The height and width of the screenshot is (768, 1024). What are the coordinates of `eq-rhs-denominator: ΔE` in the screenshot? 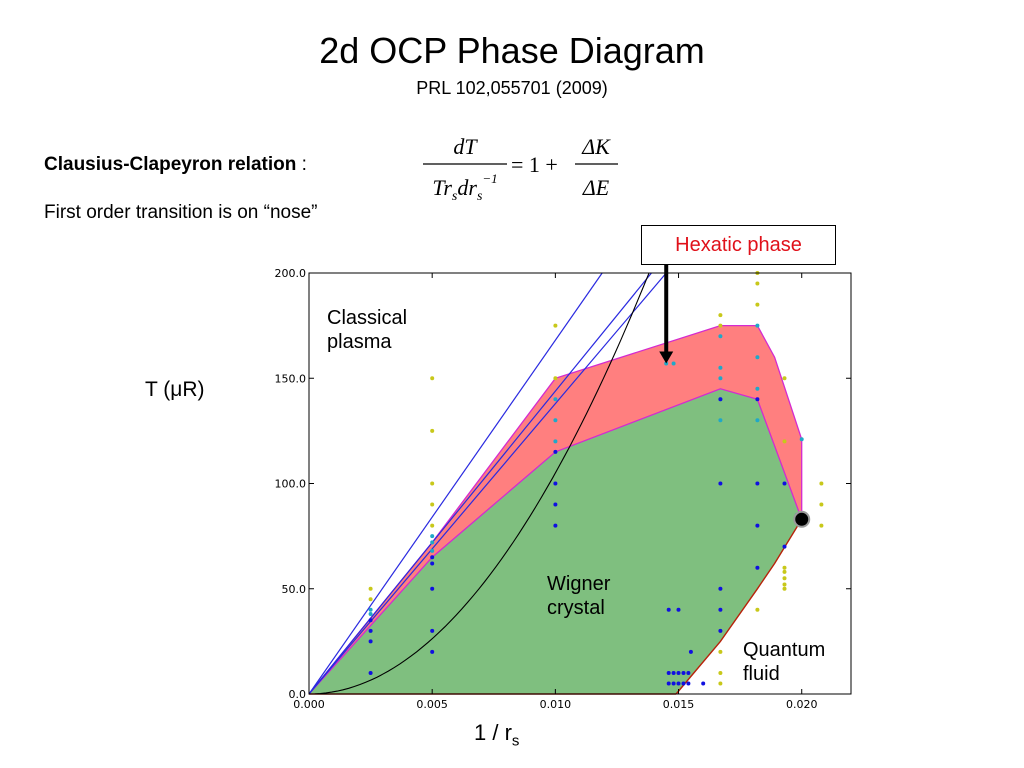 It's located at (596, 187).